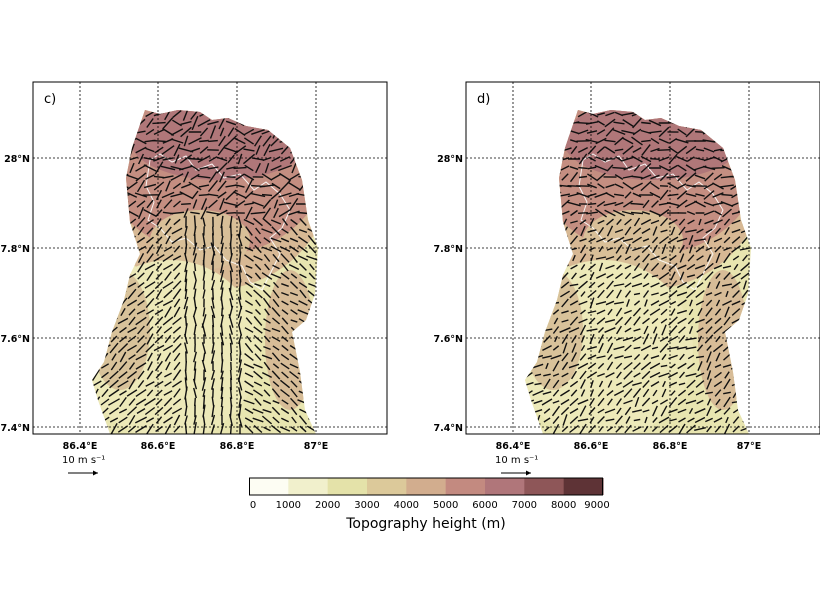 This screenshot has height=615, width=820. I want to click on colorbar-tick-label: 7000, so click(524, 505).